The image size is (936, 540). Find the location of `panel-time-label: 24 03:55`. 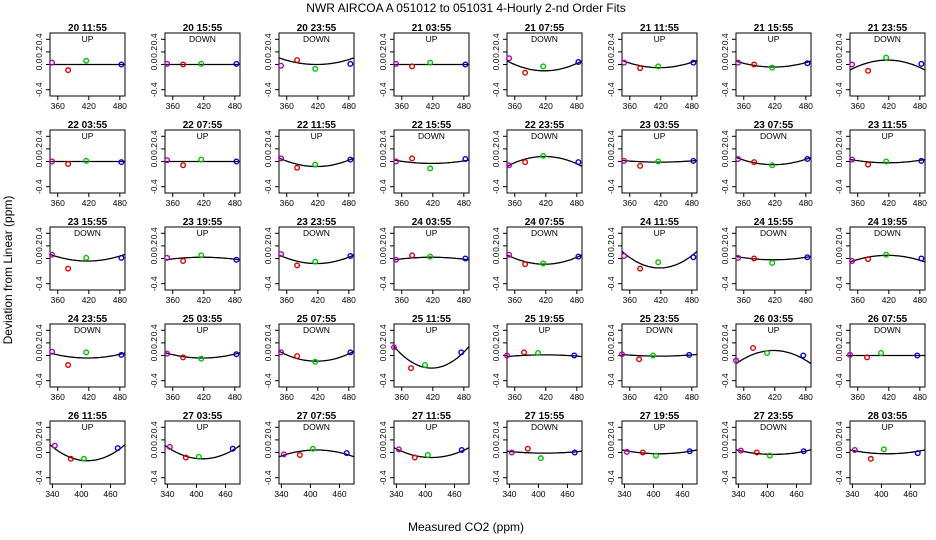

panel-time-label: 24 03:55 is located at coordinates (432, 222).